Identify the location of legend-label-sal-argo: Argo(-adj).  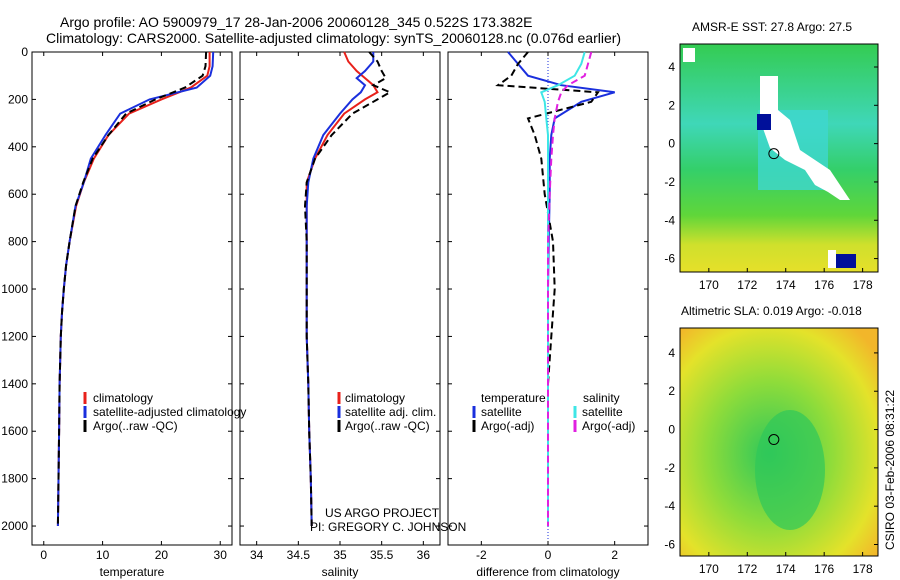
(608, 426).